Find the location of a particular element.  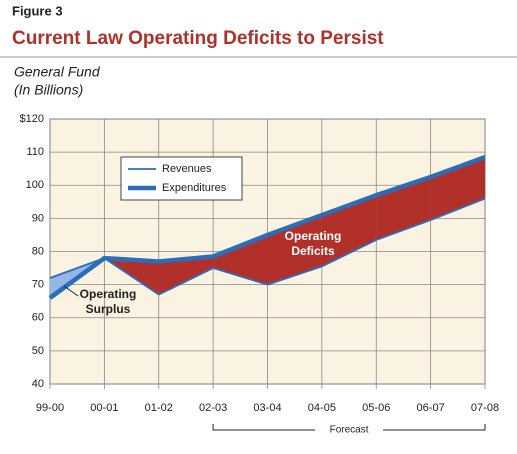

legend-label: Revenues is located at coordinates (187, 169).